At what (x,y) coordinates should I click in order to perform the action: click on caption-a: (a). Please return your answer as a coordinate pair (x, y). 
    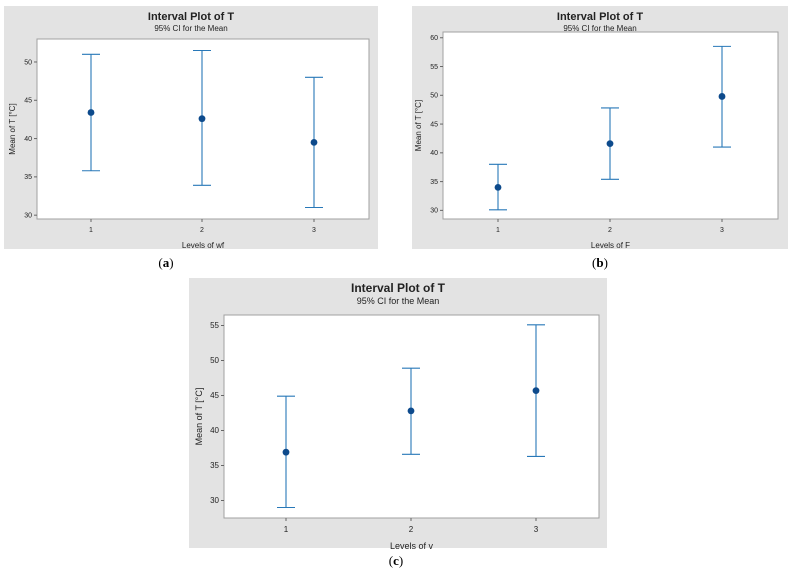
    Looking at the image, I should click on (166, 262).